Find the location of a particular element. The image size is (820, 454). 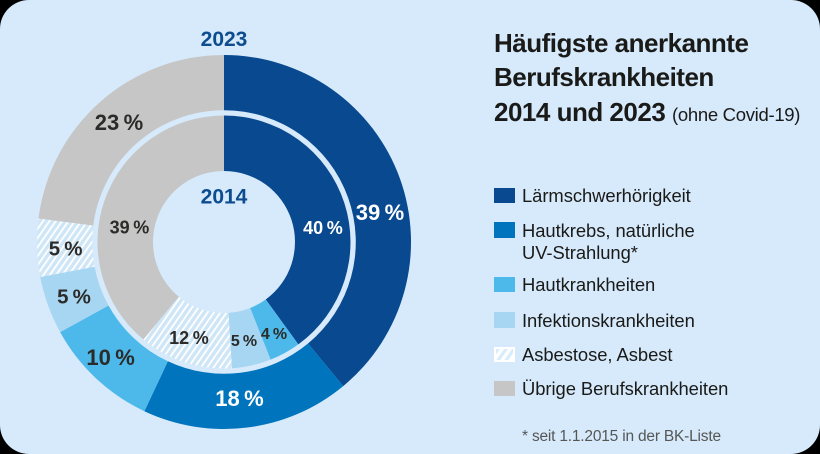

svg-text: 18 % is located at coordinates (239, 398).